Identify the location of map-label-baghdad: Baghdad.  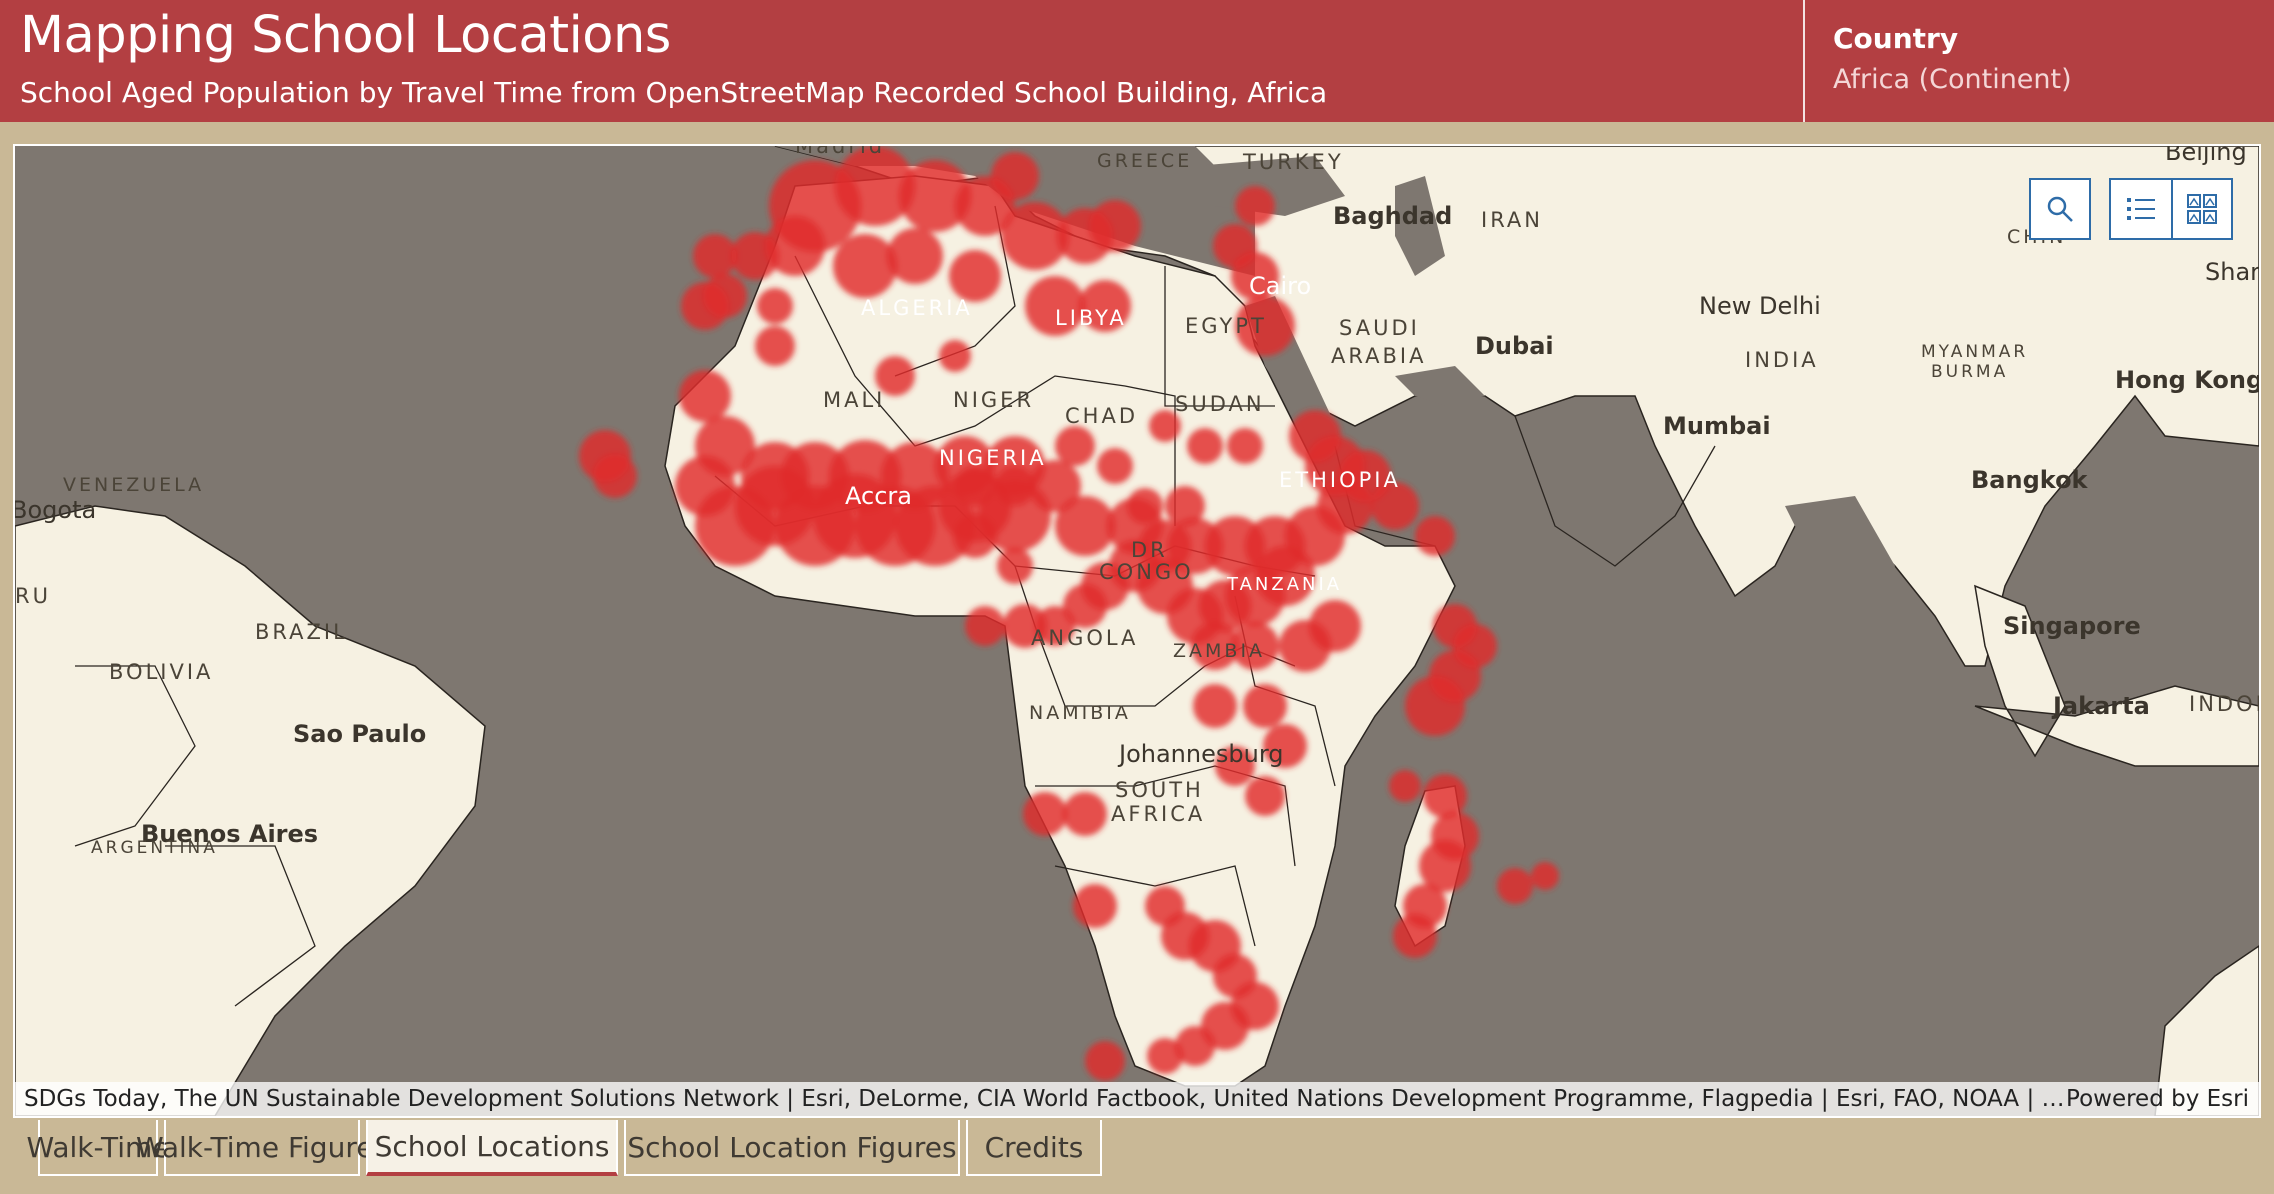
(1393, 216).